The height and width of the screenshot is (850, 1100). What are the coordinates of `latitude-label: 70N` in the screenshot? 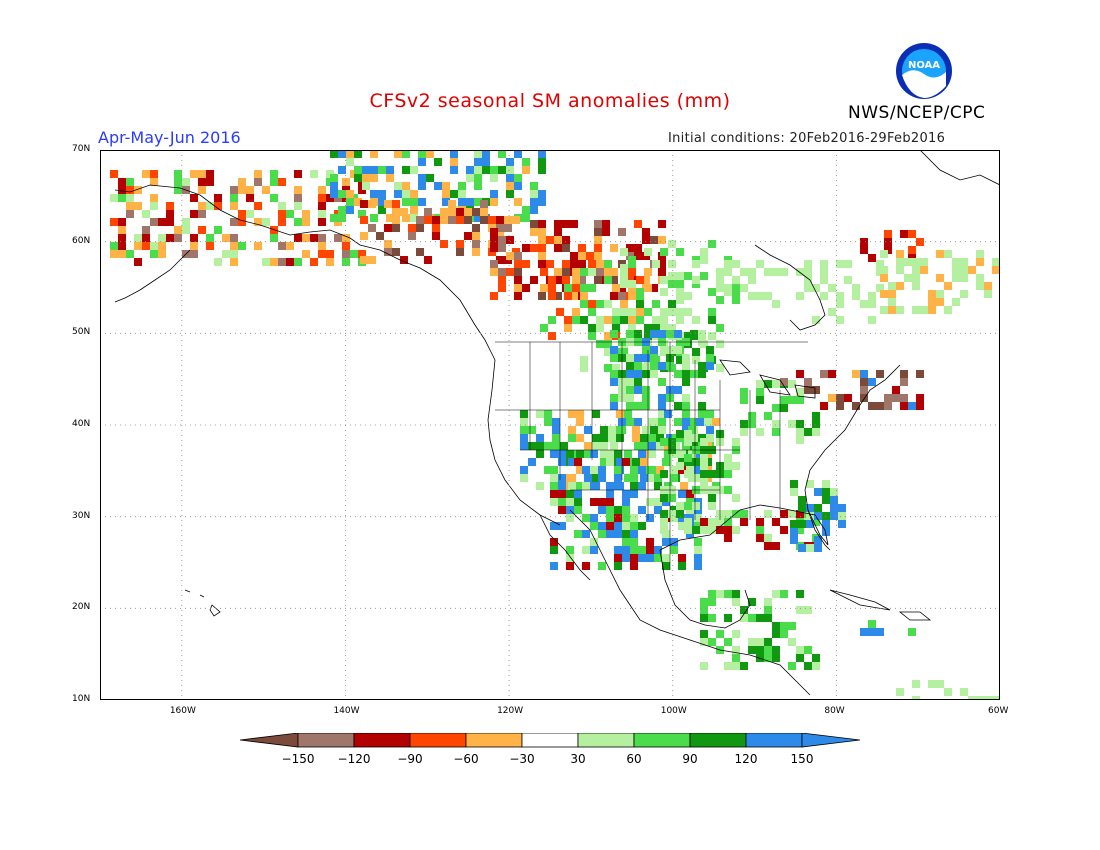 It's located at (81, 149).